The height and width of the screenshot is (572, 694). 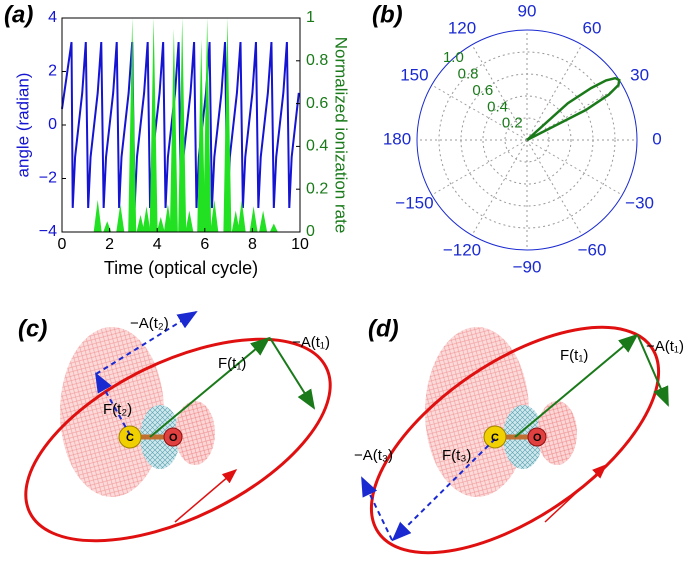 What do you see at coordinates (32, 328) in the screenshot?
I see `panel-label: (c)` at bounding box center [32, 328].